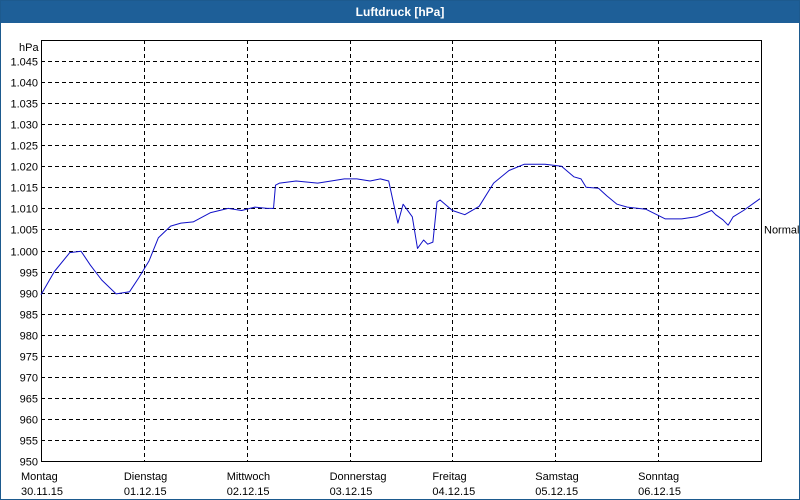  What do you see at coordinates (24, 253) in the screenshot?
I see `y-tick-label: 1.000` at bounding box center [24, 253].